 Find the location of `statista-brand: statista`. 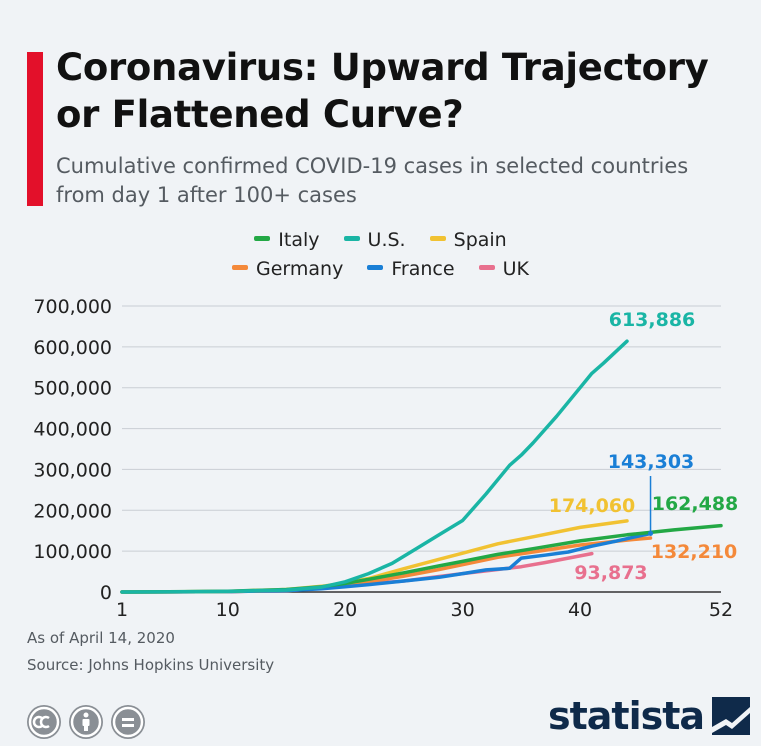

statista-brand: statista is located at coordinates (649, 716).